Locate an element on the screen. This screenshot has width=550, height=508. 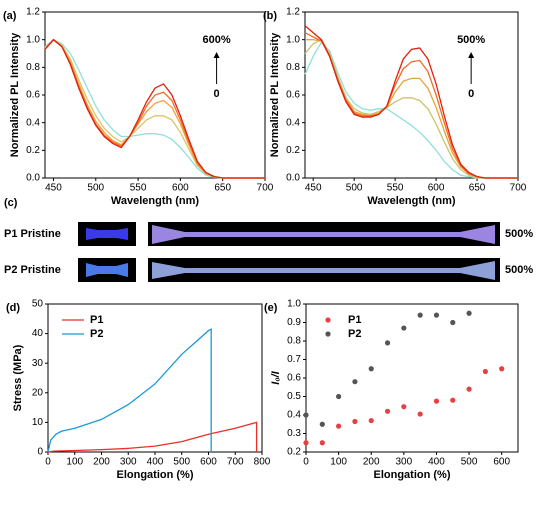
y-axis-label: Stress (MPa) is located at coordinates (18, 377).